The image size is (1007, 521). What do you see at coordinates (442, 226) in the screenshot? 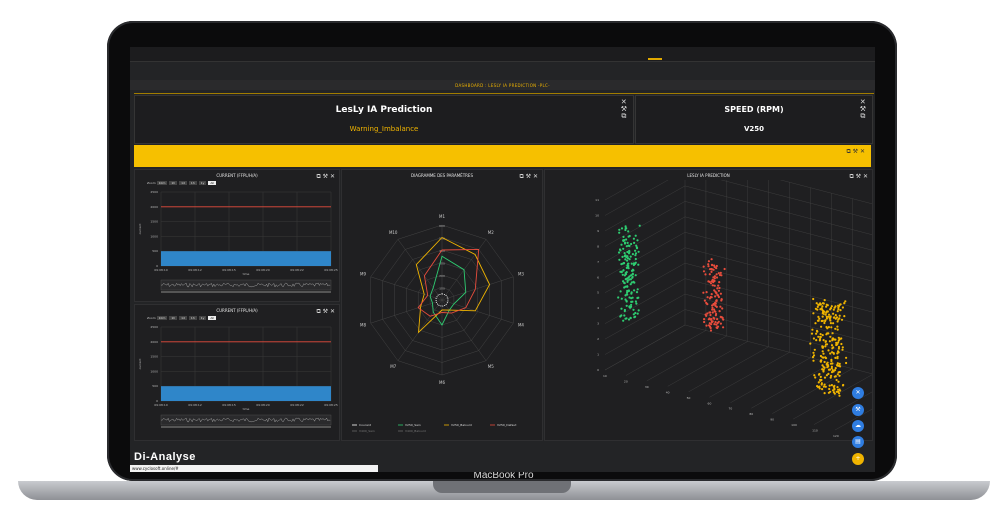
I see `radar-tick-label: 600` at bounding box center [442, 226].